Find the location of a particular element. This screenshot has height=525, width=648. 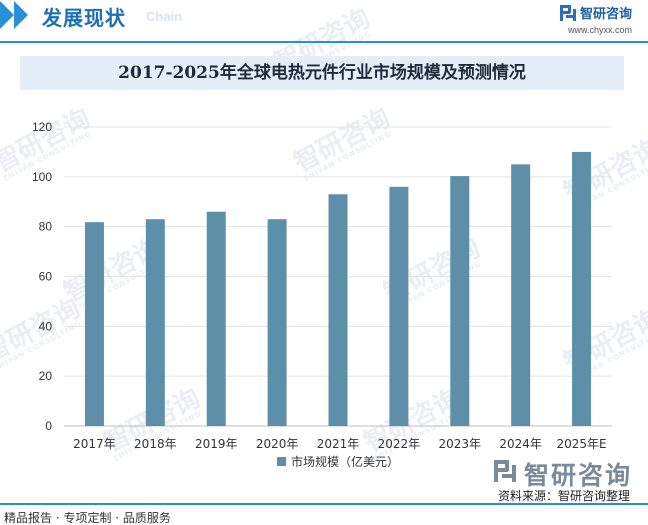

chart-title: 2017-2025年全球电热元件行业市场规模及预测情况 is located at coordinates (322, 73).